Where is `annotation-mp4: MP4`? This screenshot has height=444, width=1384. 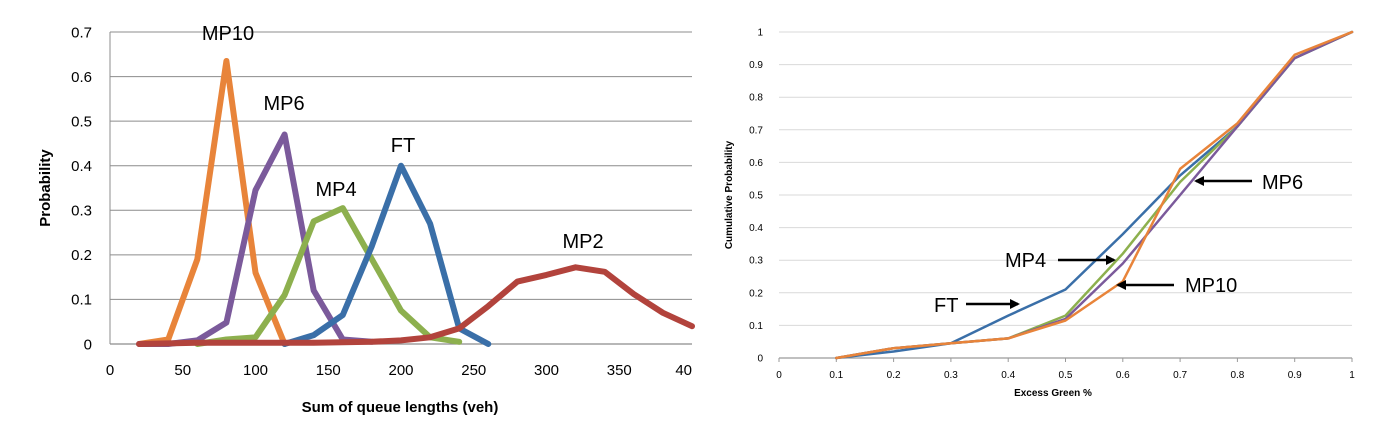
annotation-mp4: MP4 is located at coordinates (1060, 261).